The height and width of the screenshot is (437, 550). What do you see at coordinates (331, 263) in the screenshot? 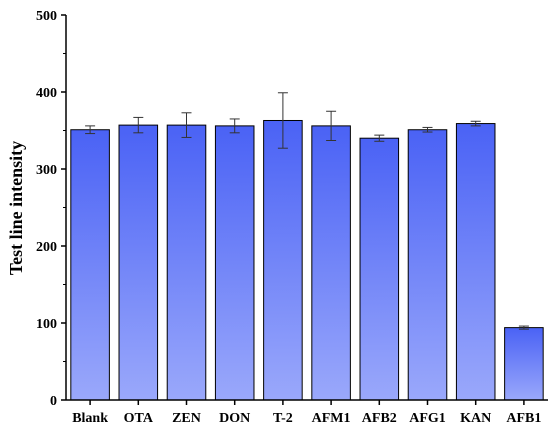
I see `bar-afm1` at bounding box center [331, 263].